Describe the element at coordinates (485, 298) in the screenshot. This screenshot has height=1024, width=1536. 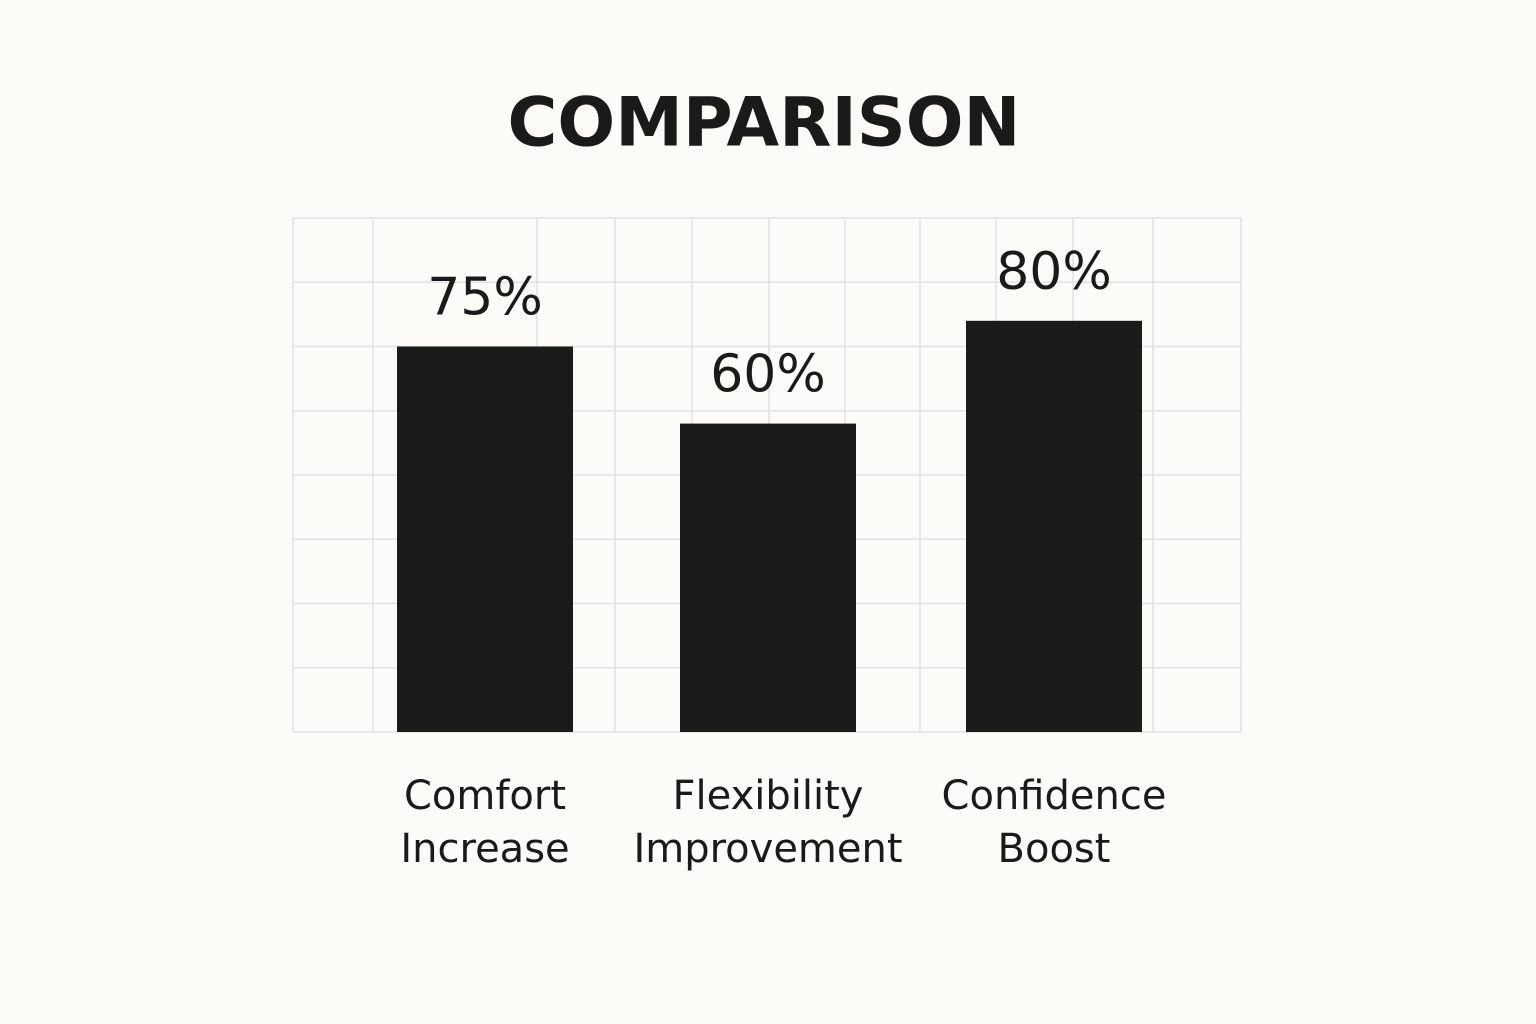
I see `value-label: 75%` at that location.